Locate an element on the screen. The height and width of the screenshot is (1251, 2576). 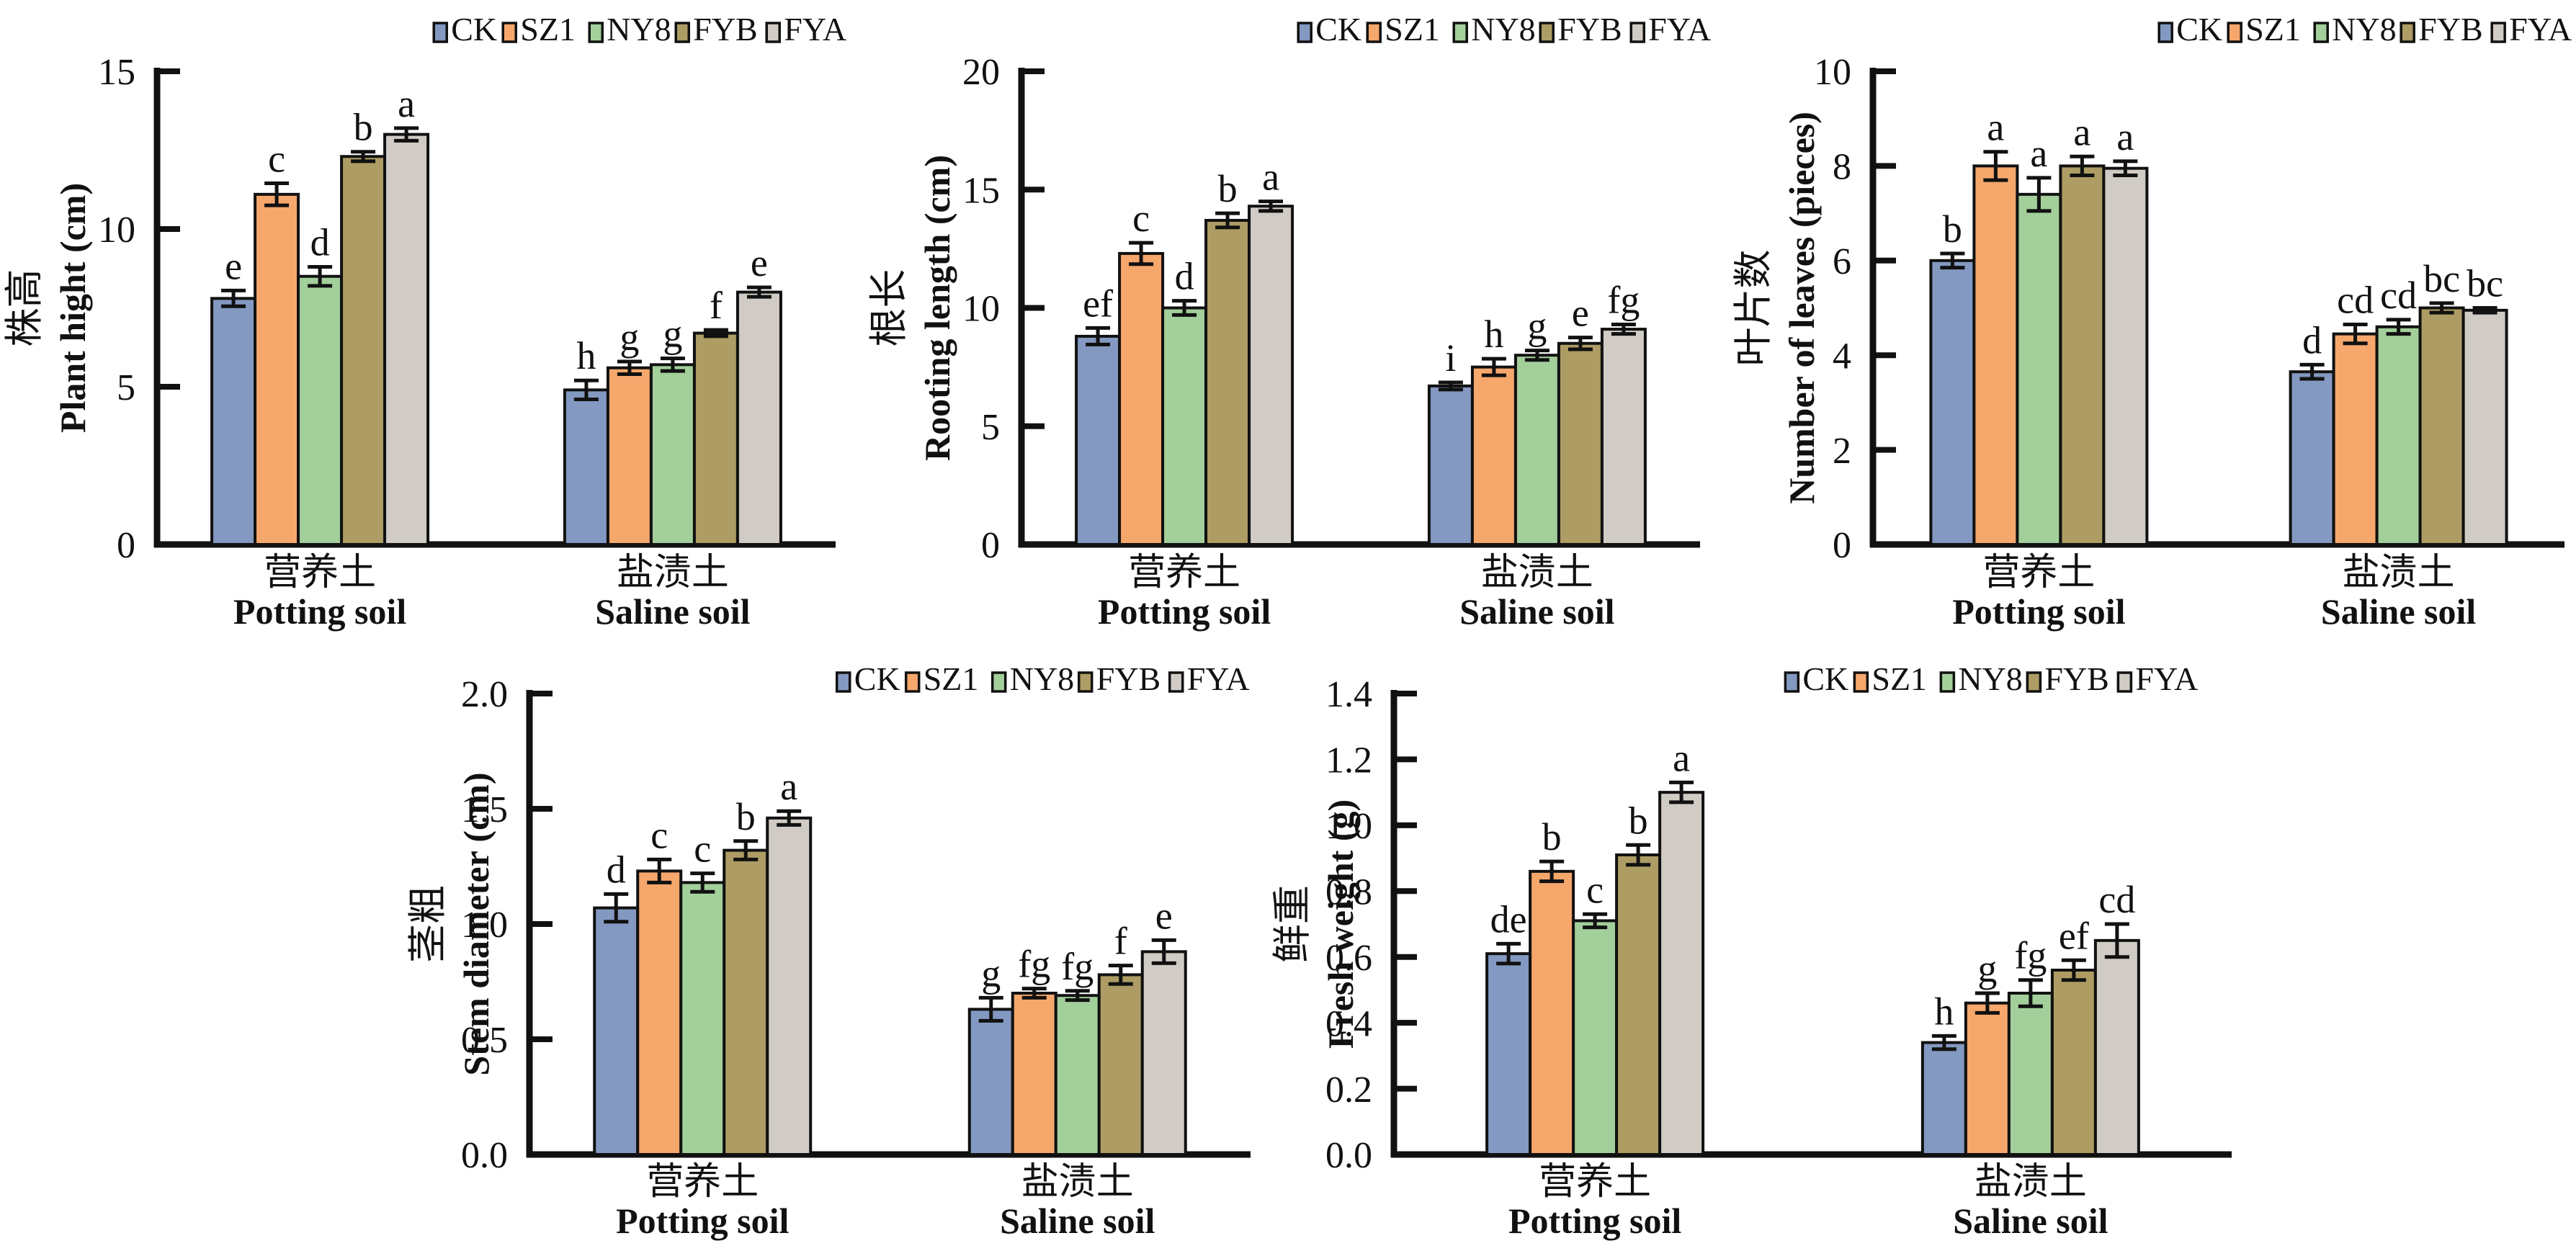
legend-swatch-CK is located at coordinates (440, 32).